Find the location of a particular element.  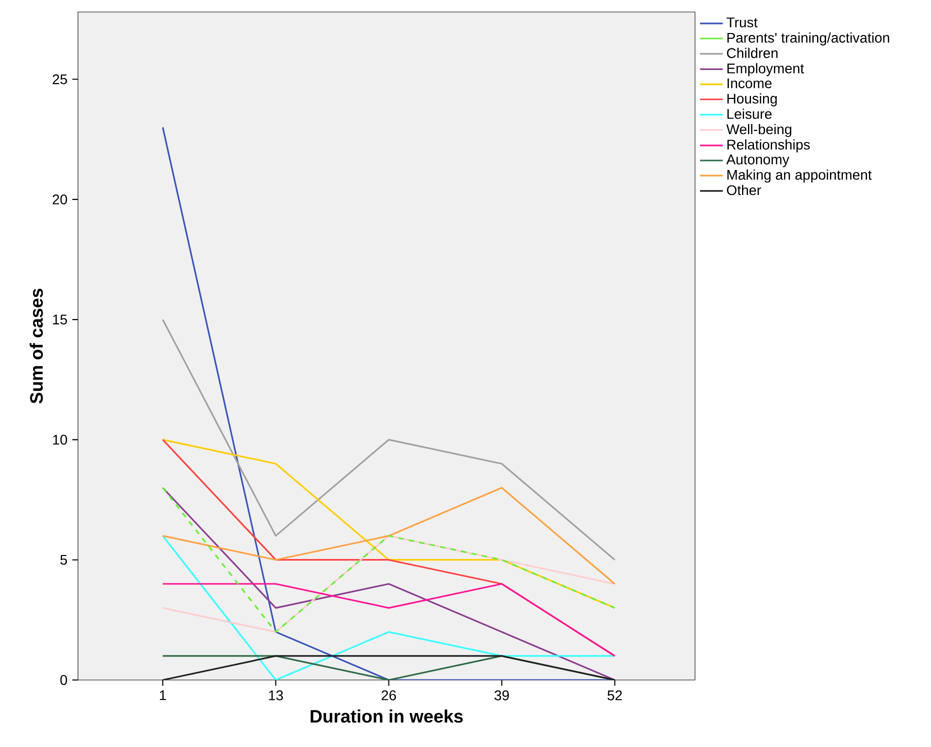

x-tick-label: 52 is located at coordinates (615, 695).